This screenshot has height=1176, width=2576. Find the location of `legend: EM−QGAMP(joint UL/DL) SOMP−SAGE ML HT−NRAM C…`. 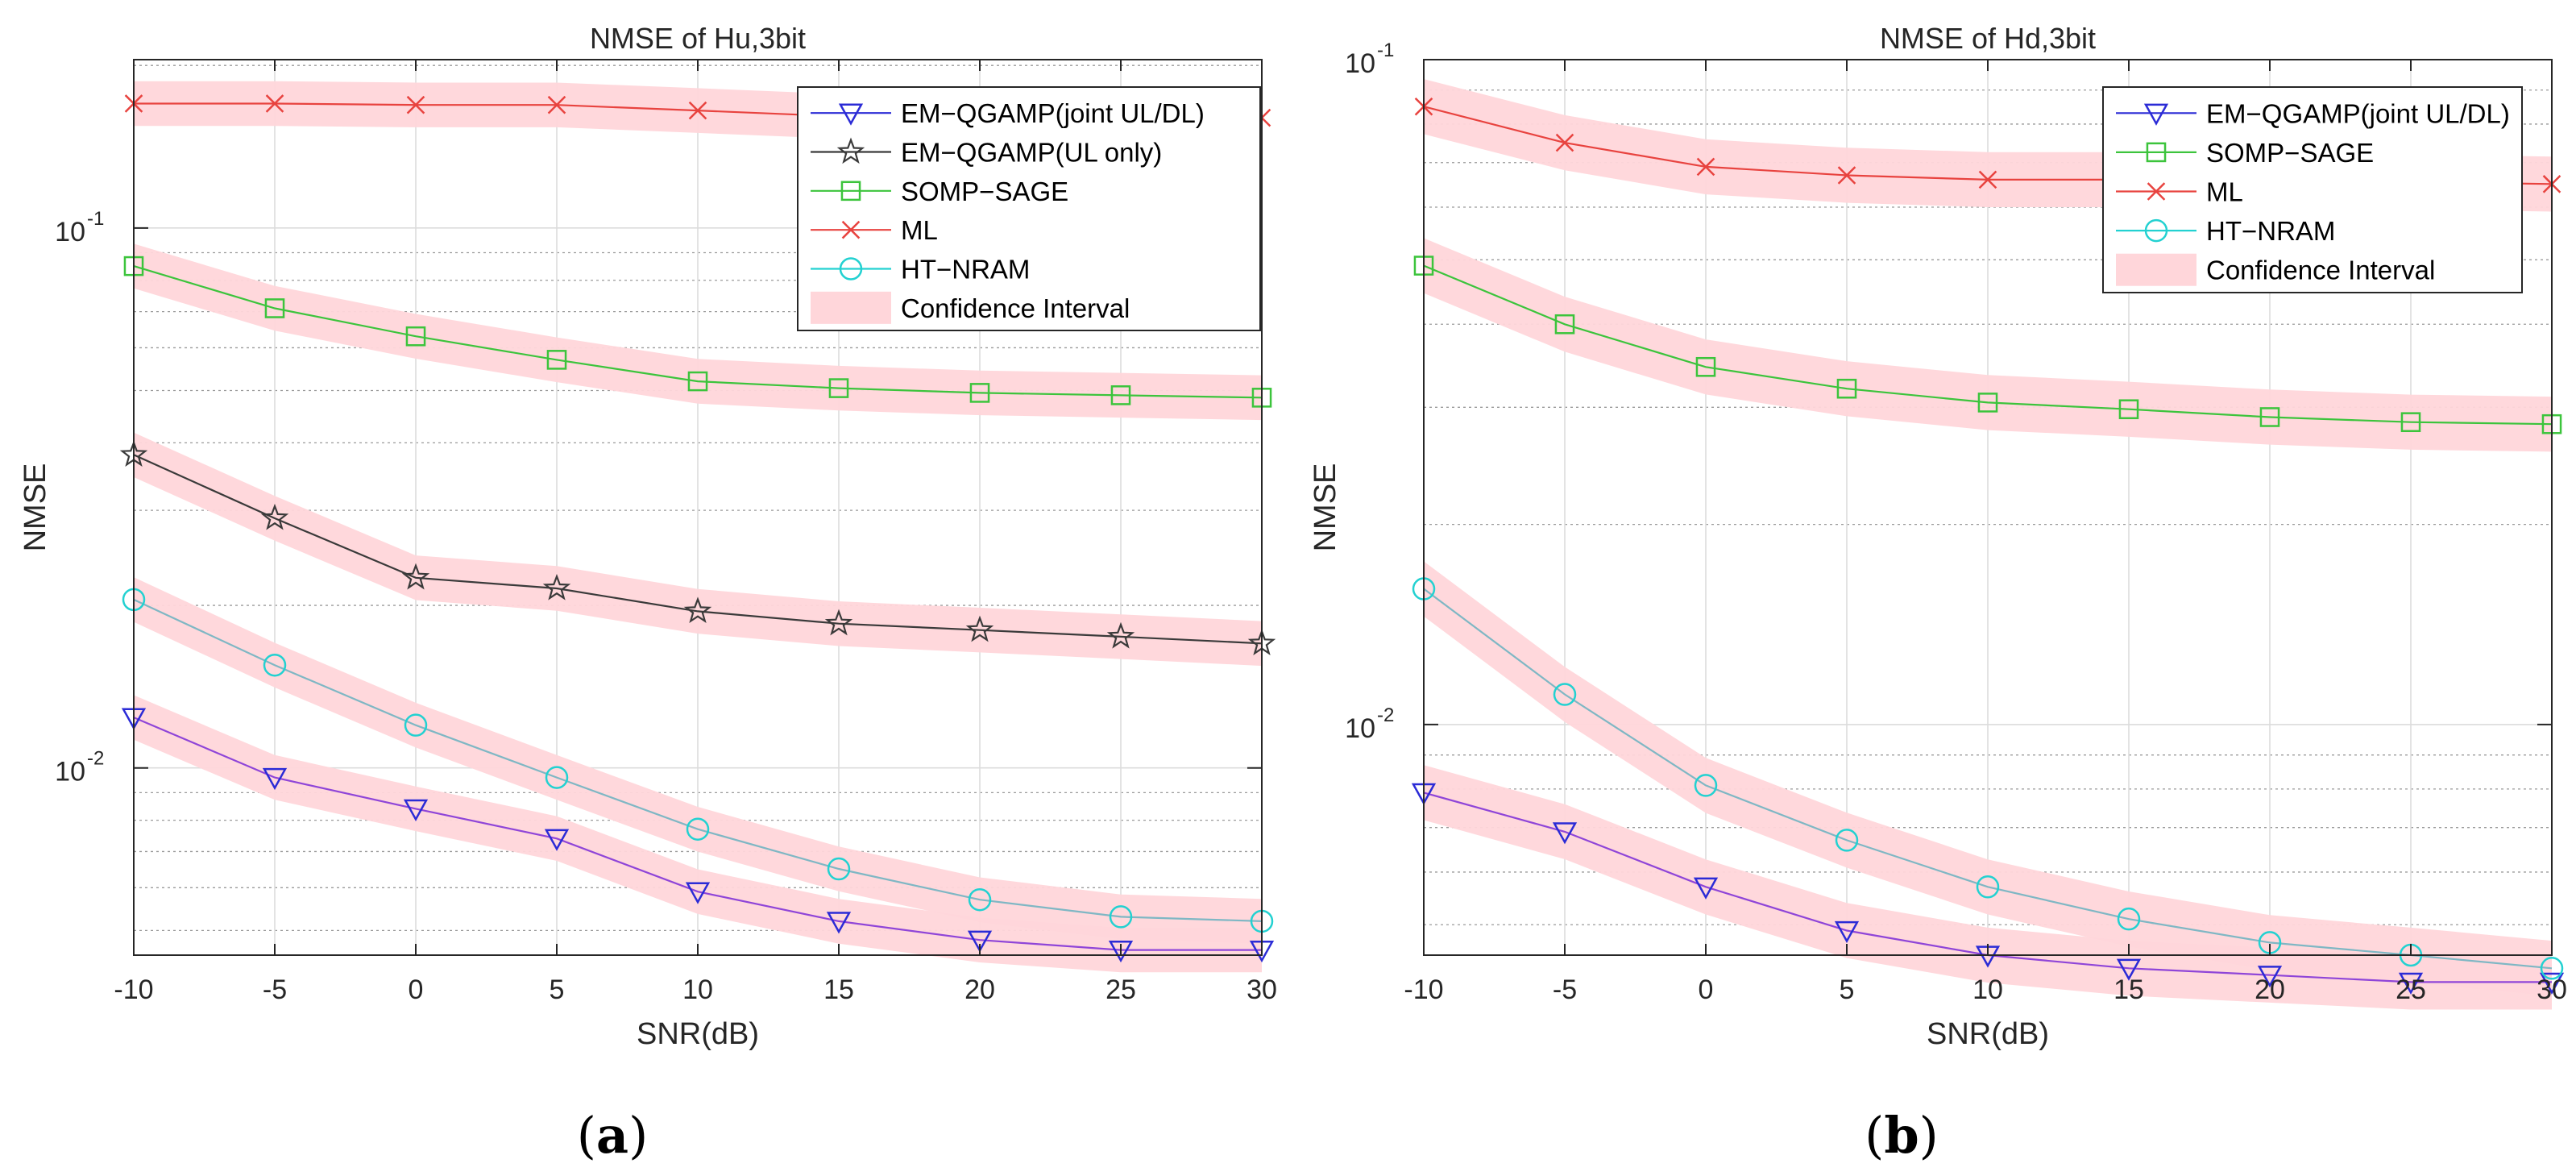

legend: EM−QGAMP(joint UL/DL) SOMP−SAGE ML HT−NRAM C… is located at coordinates (2312, 189).